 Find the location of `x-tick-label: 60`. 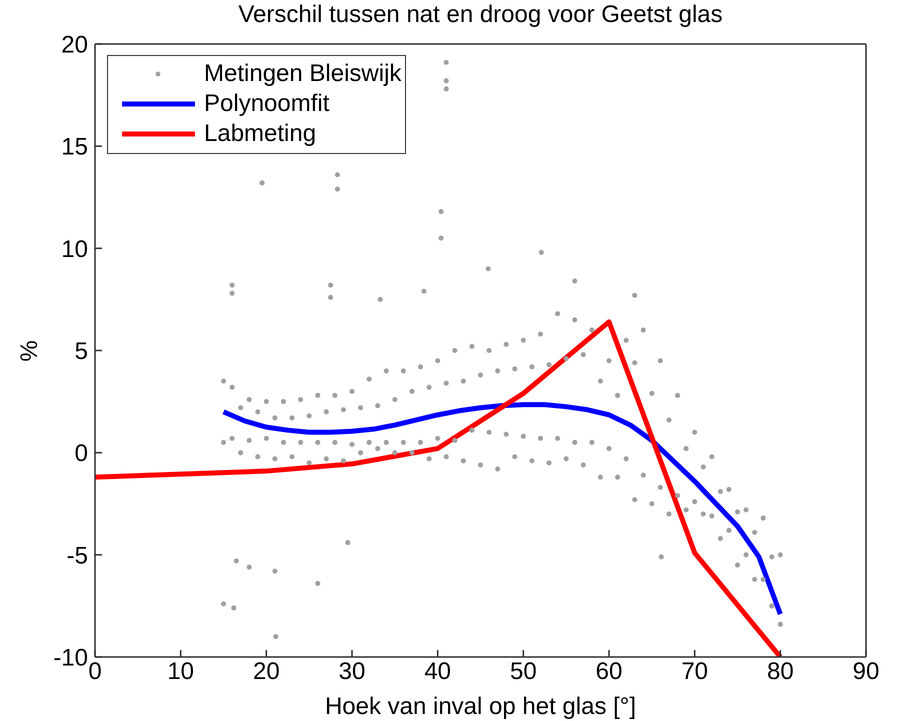

x-tick-label: 60 is located at coordinates (609, 672).